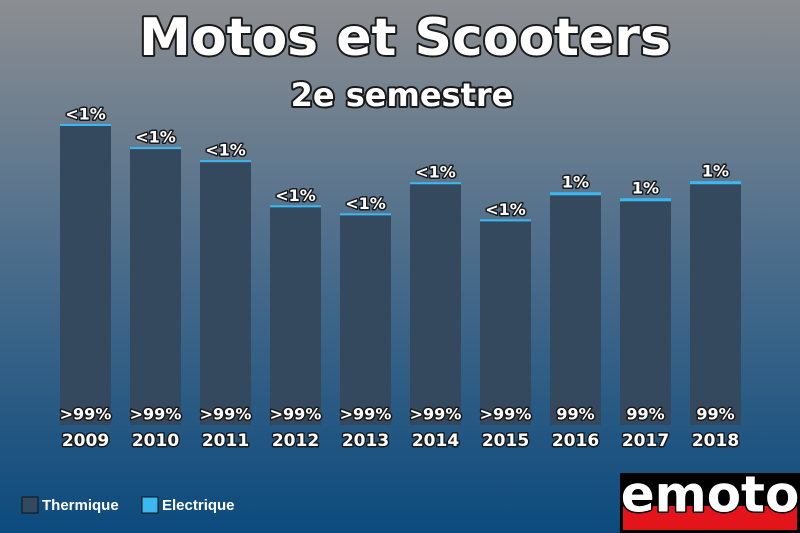 This screenshot has width=800, height=533. Describe the element at coordinates (80, 505) in the screenshot. I see `legend-label: Thermique` at that location.